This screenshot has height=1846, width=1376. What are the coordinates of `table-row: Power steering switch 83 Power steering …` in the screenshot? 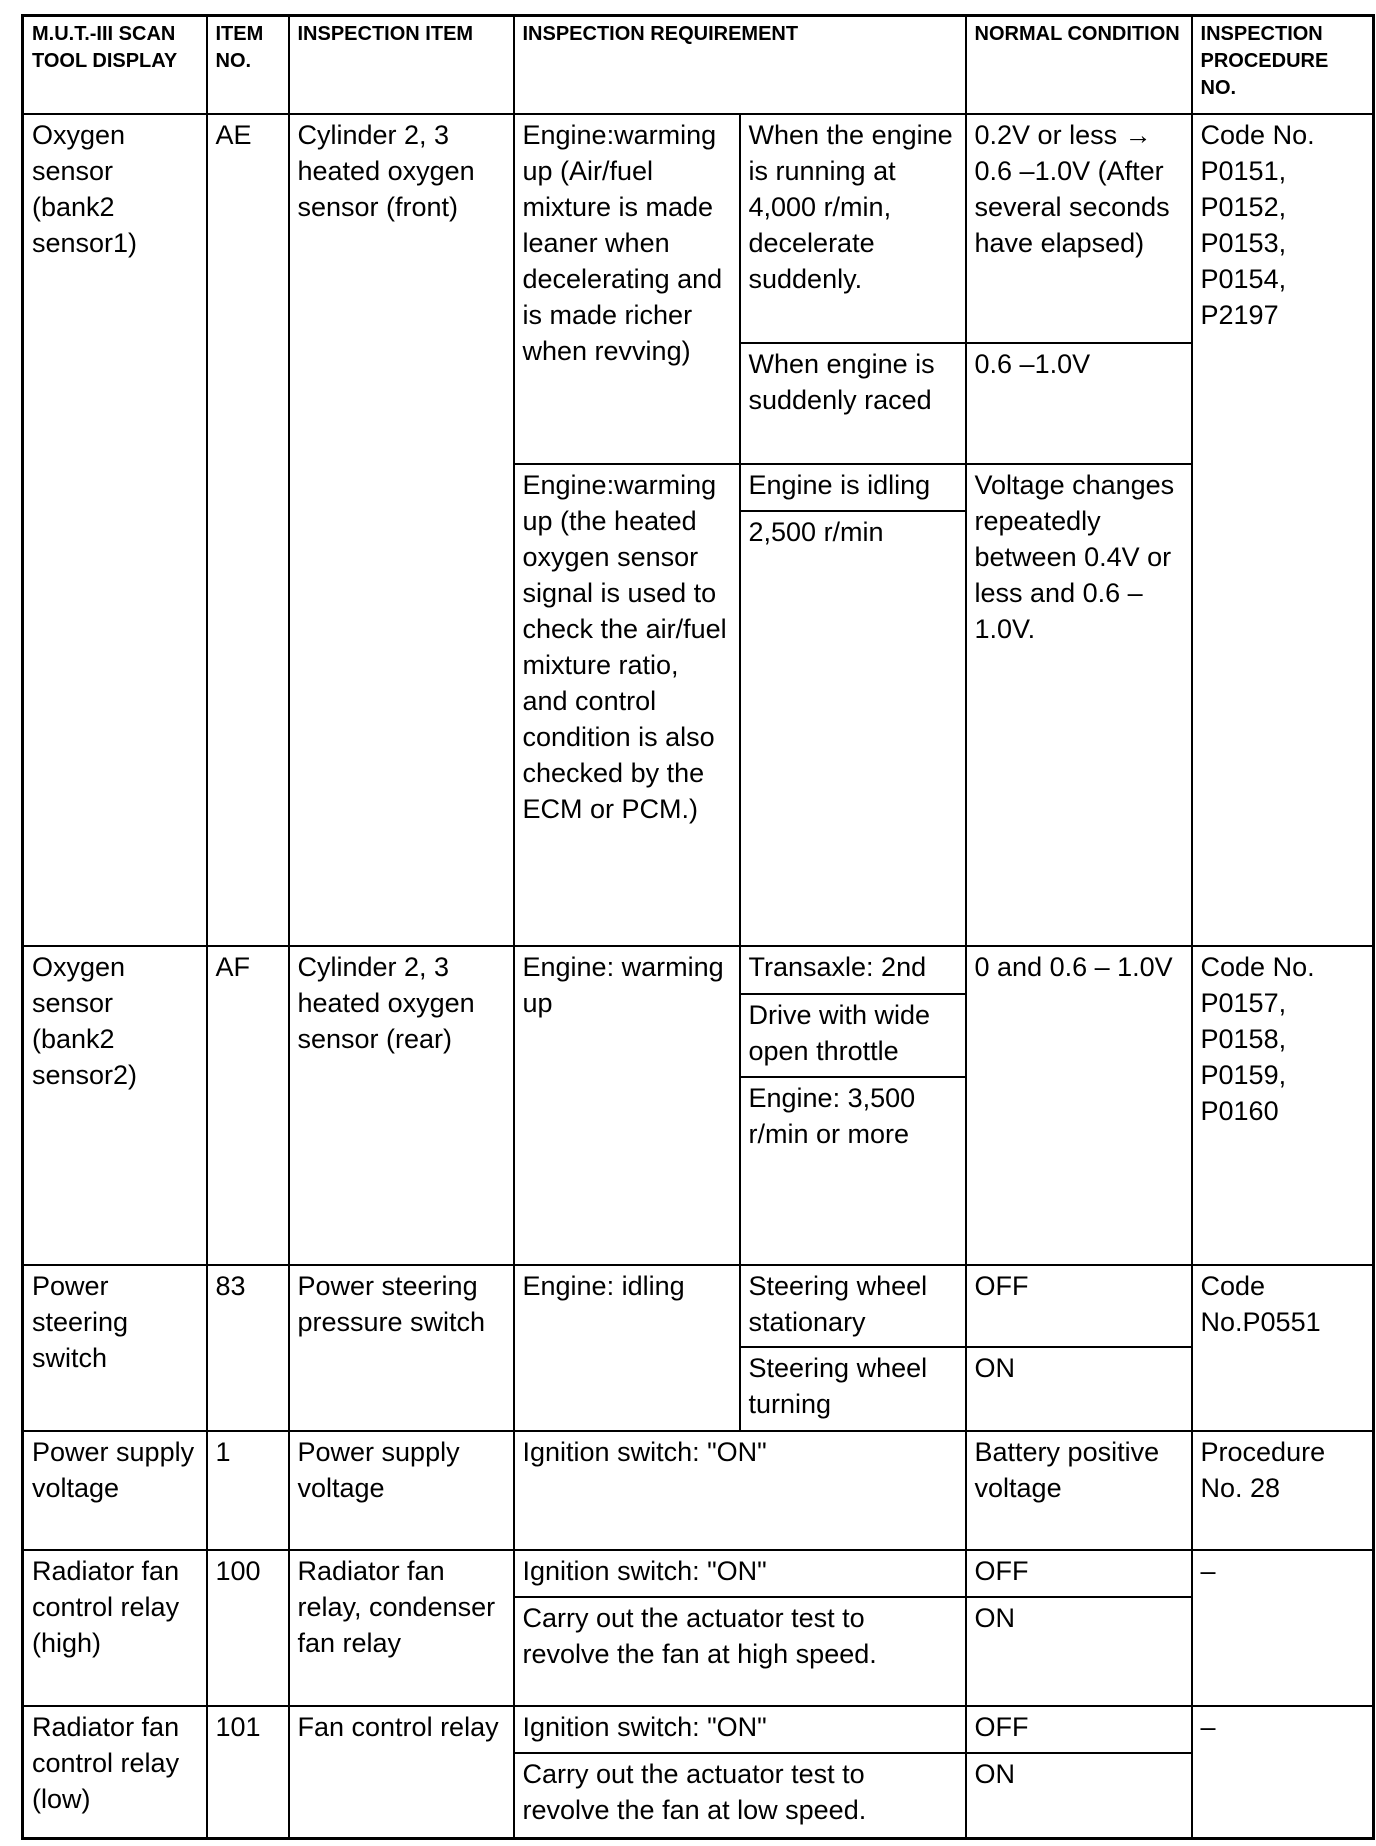 It's located at (698, 1347).